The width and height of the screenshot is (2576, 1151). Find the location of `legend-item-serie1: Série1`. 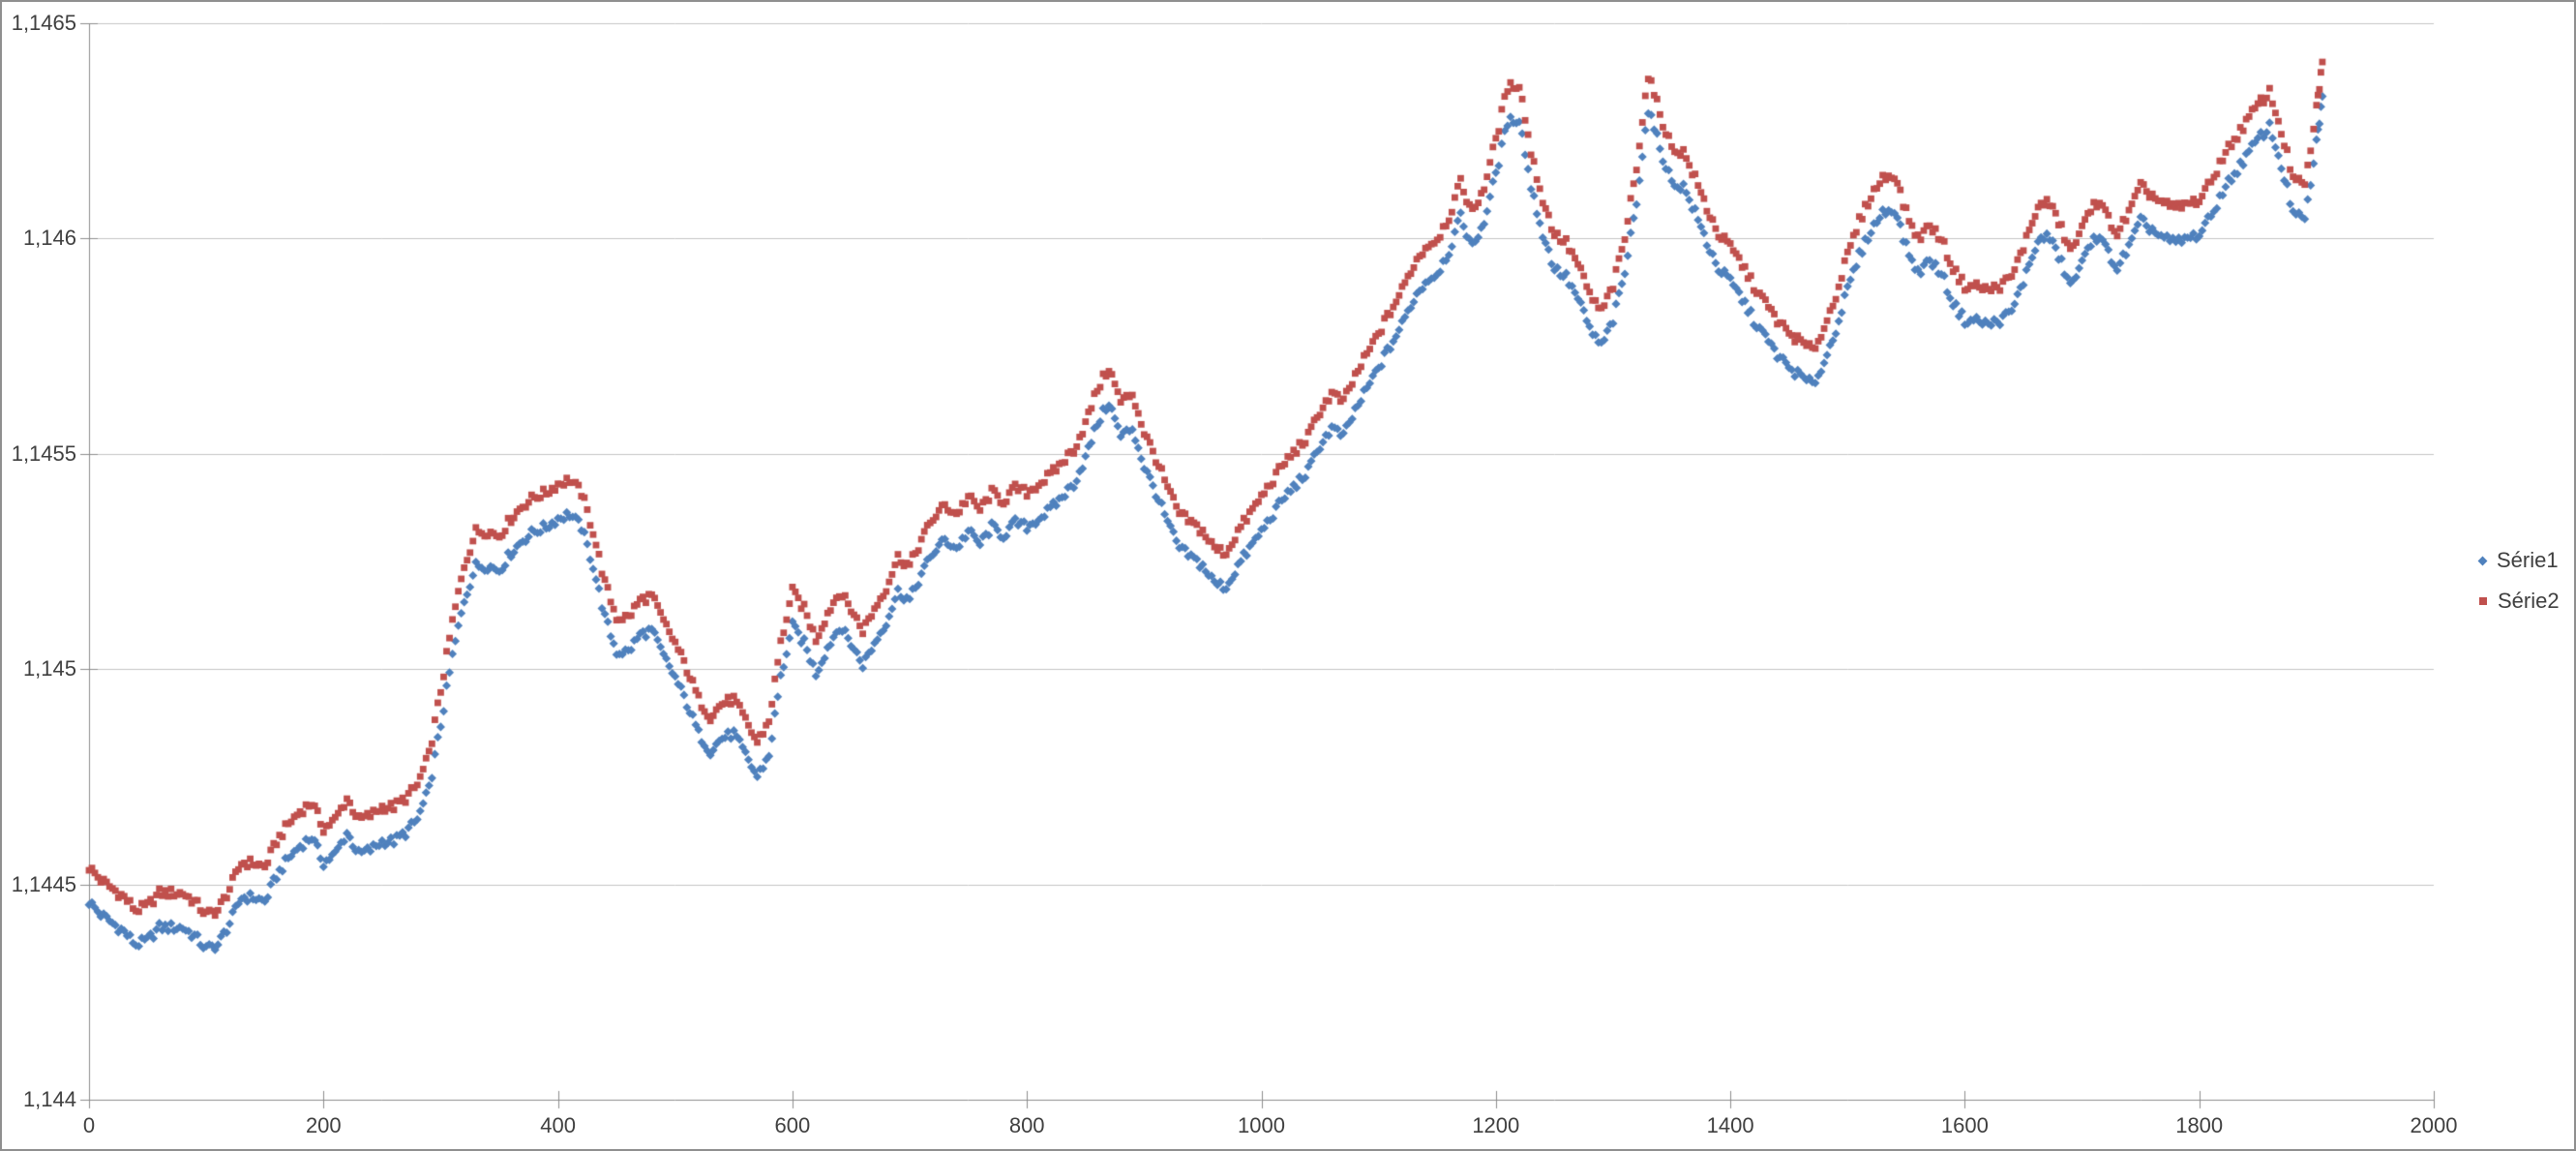

legend-item-serie1: Série1 is located at coordinates (2518, 560).